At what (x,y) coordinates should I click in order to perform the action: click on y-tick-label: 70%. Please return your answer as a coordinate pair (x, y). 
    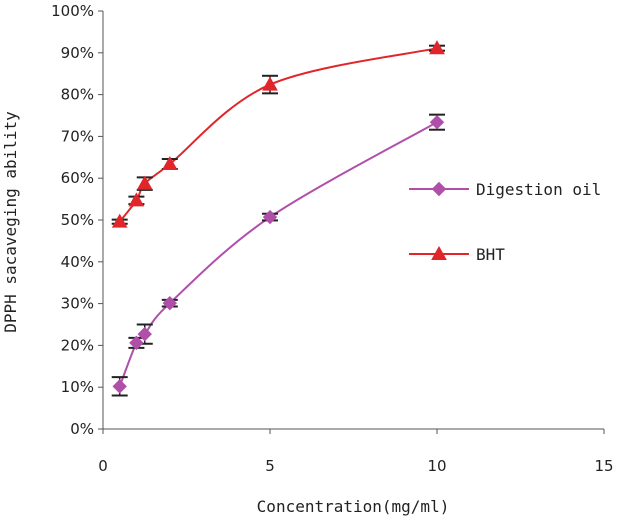
    Looking at the image, I should click on (77, 136).